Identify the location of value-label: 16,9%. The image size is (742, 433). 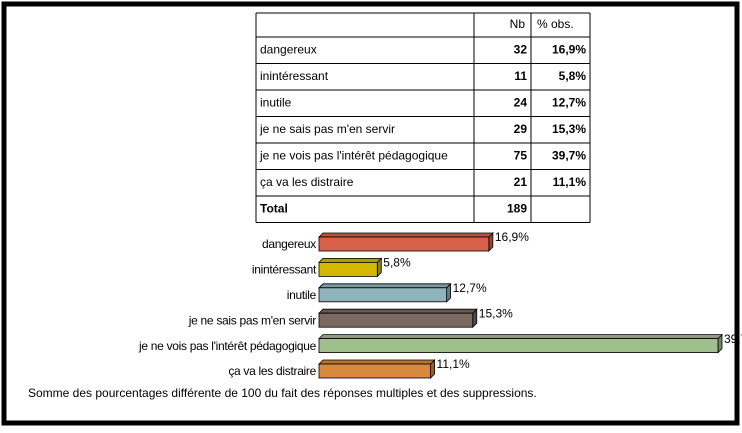
(512, 237).